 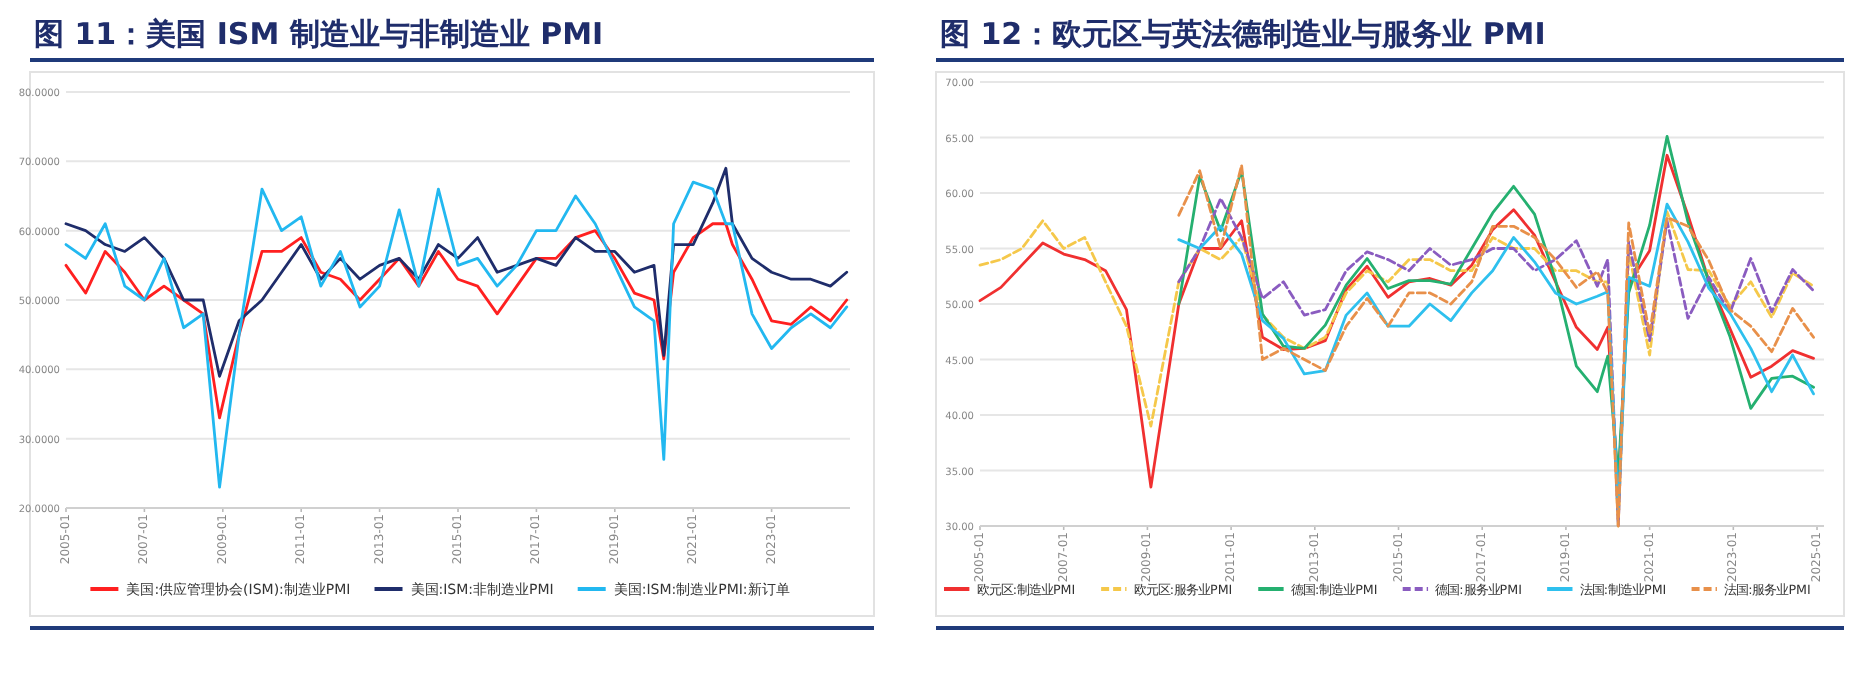 I want to click on chart-title: 图 12：欧元区与英法德制造业与服务业 PMI, so click(x=1243, y=34).